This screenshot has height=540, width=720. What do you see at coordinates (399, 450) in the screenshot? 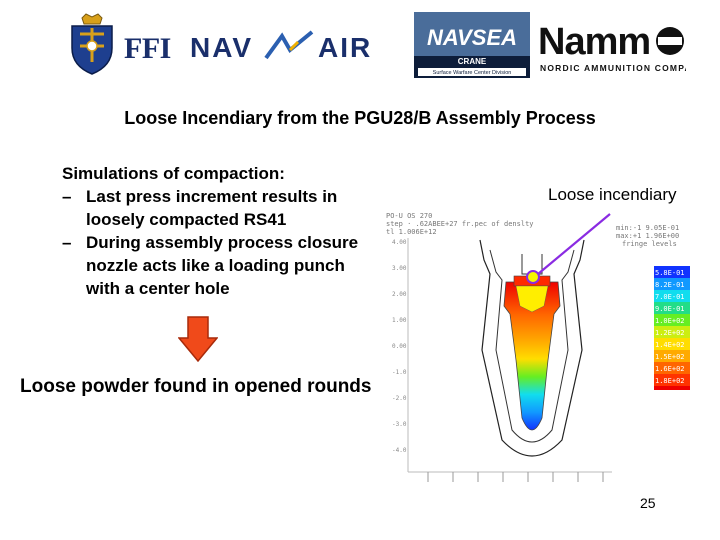
I see `svg-text: -4.0` at bounding box center [399, 450].